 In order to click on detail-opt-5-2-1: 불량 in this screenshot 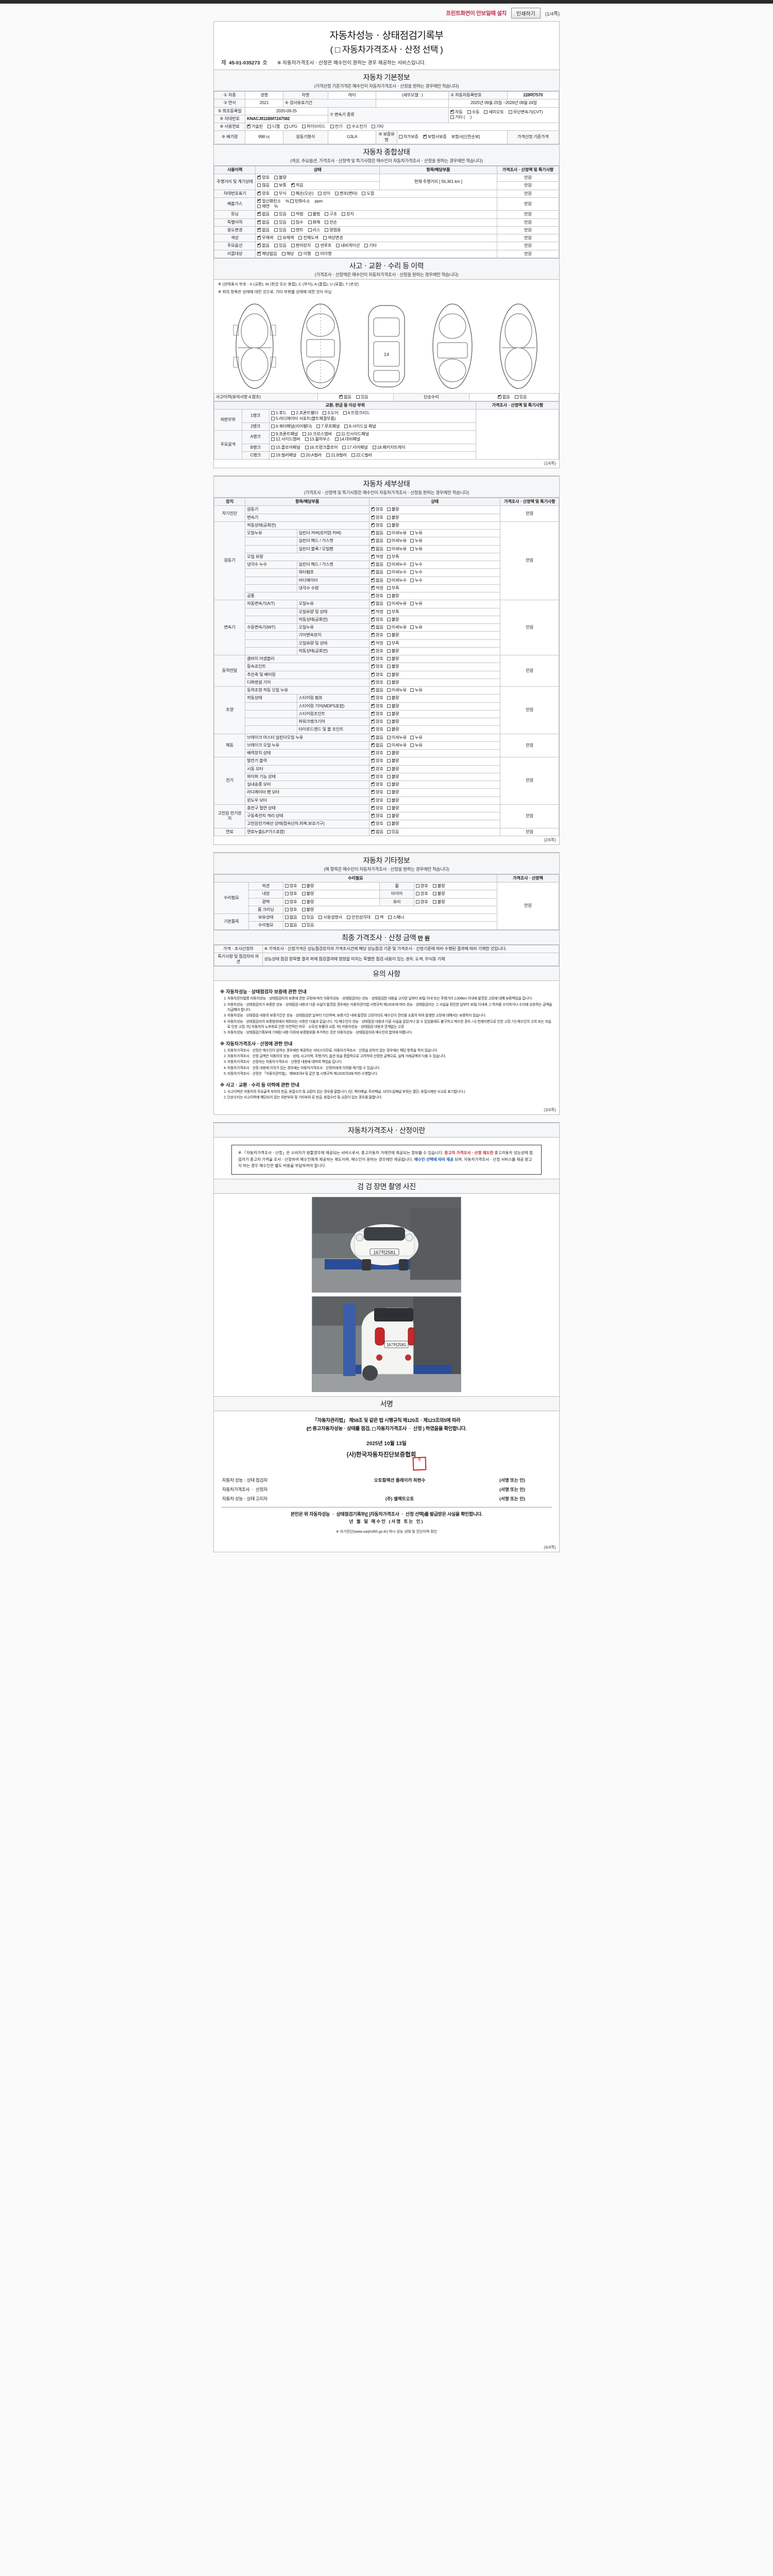, I will do `click(392, 753)`.